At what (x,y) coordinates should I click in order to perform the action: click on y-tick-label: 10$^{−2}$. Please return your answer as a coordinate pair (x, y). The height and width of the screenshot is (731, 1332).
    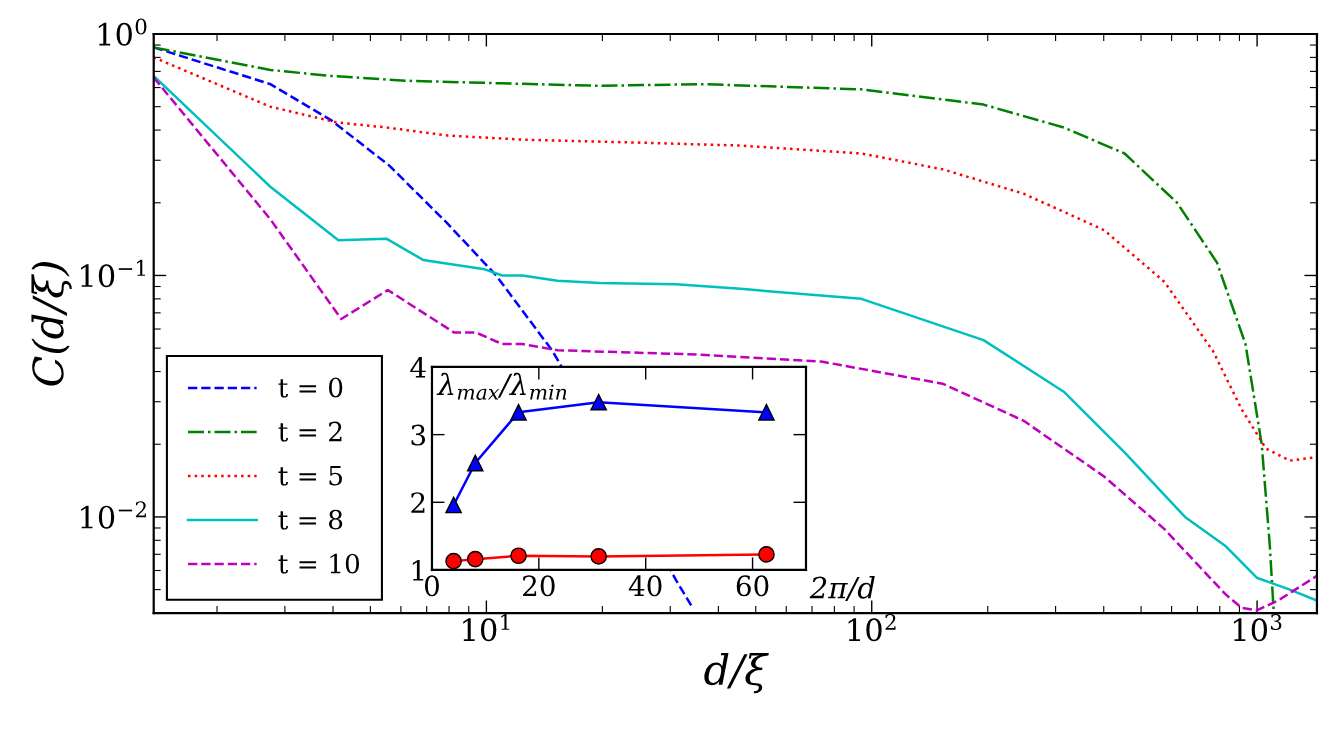
    Looking at the image, I should click on (113, 515).